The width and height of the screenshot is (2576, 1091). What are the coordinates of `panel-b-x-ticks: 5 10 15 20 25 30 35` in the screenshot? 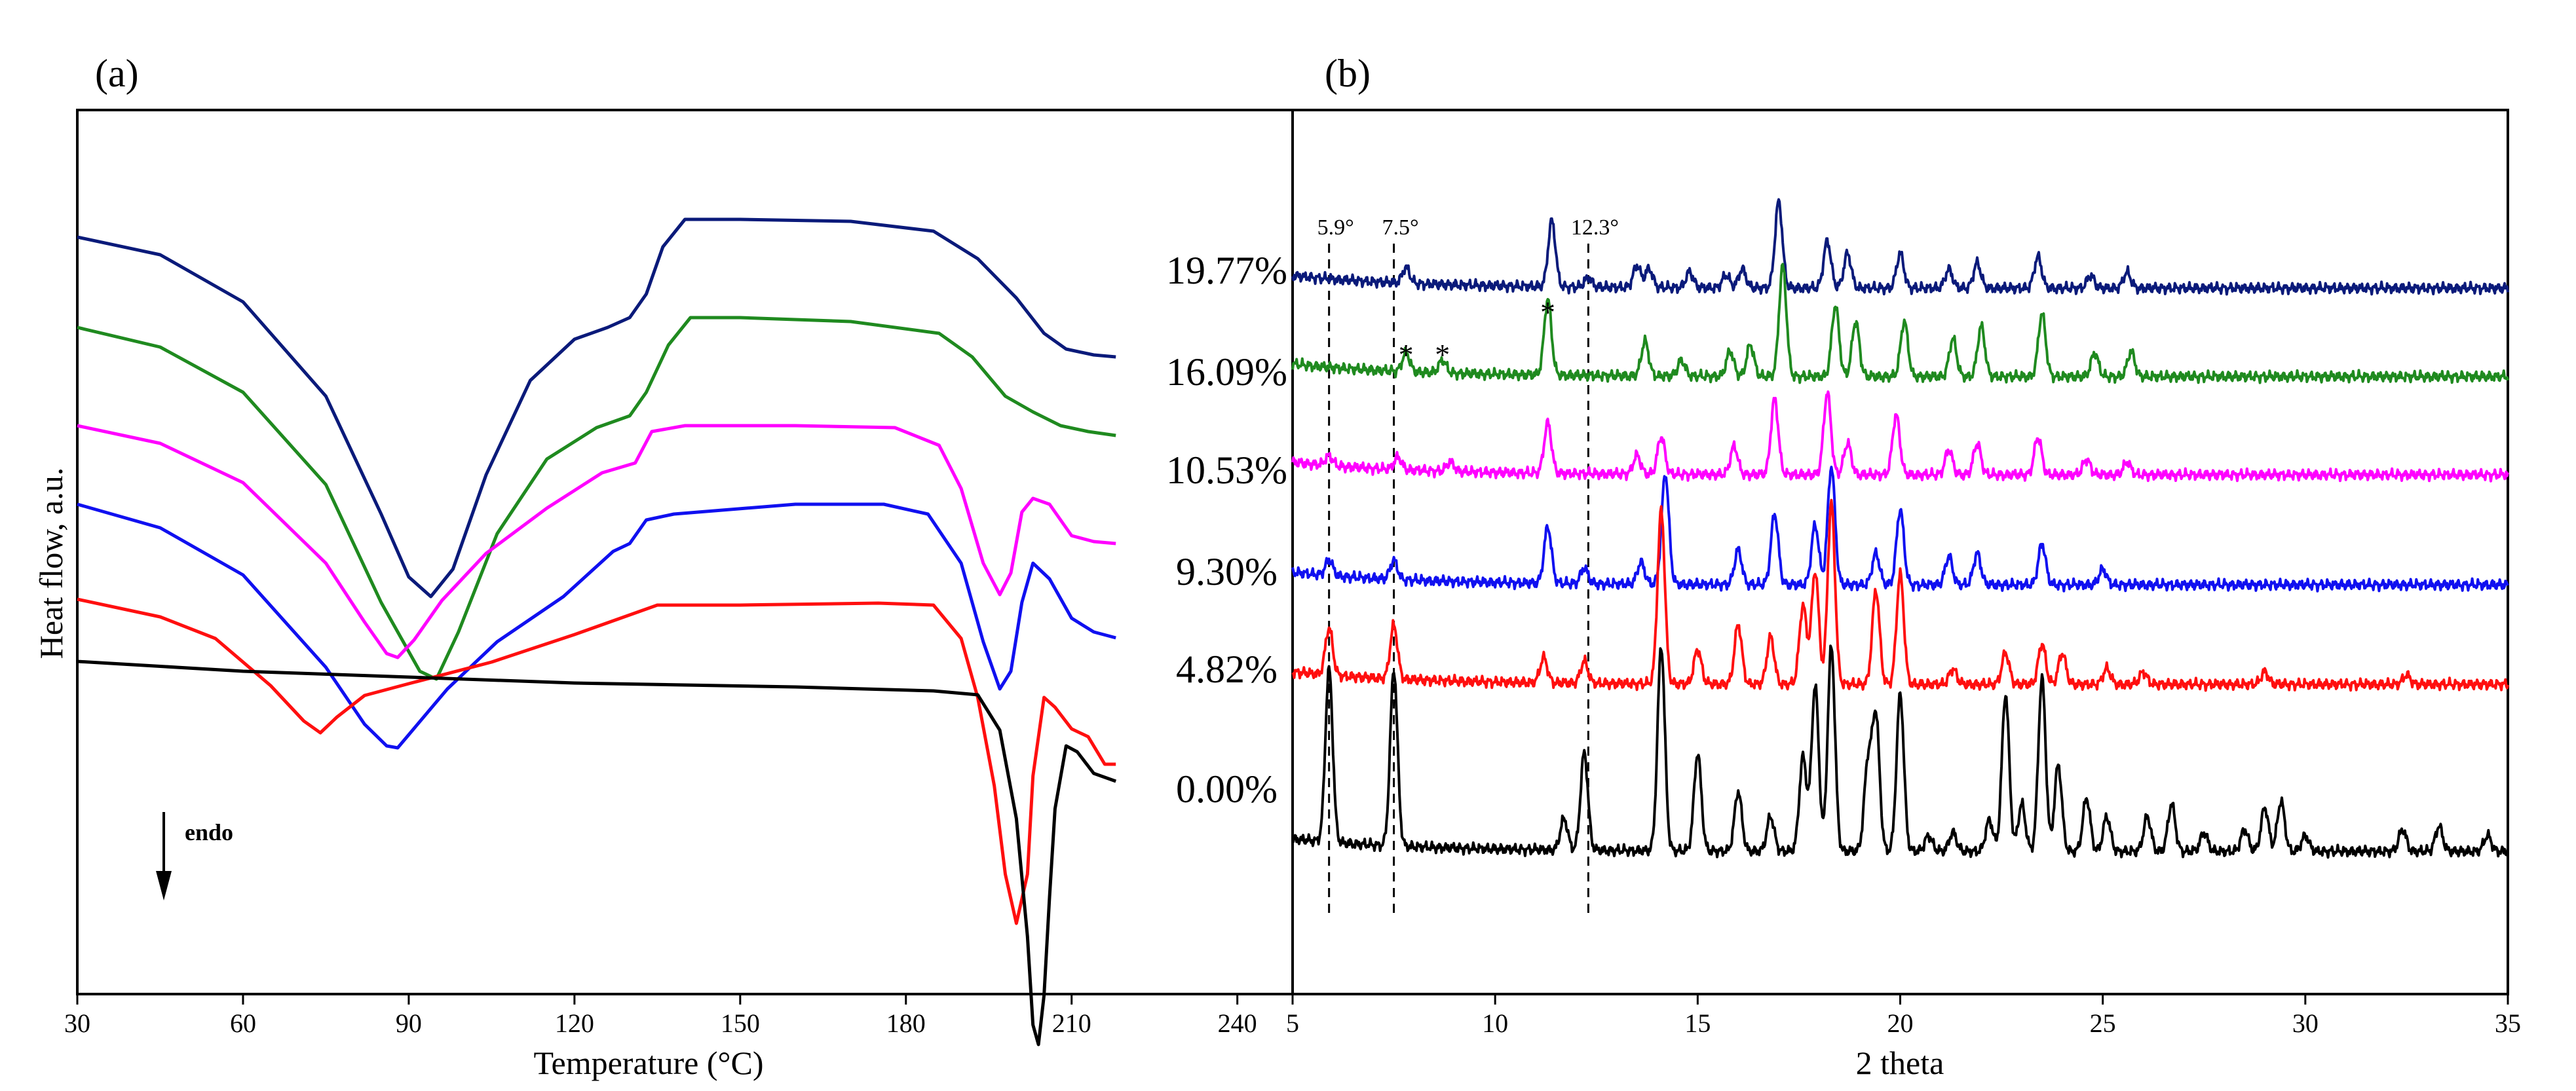 It's located at (1903, 1016).